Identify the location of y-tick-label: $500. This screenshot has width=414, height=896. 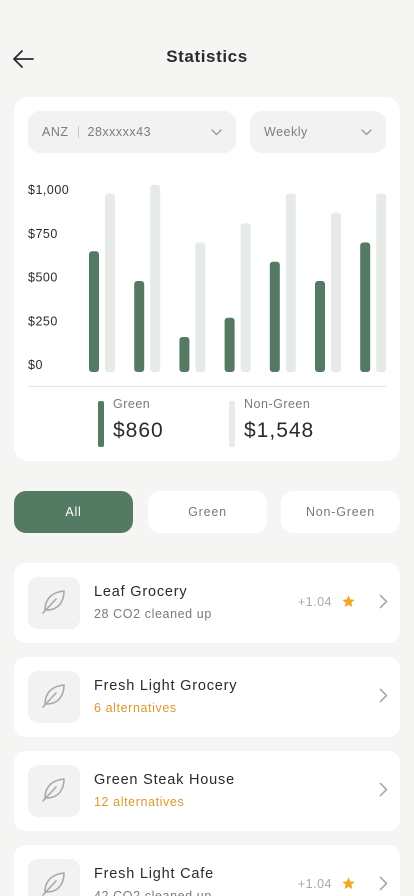
(43, 278).